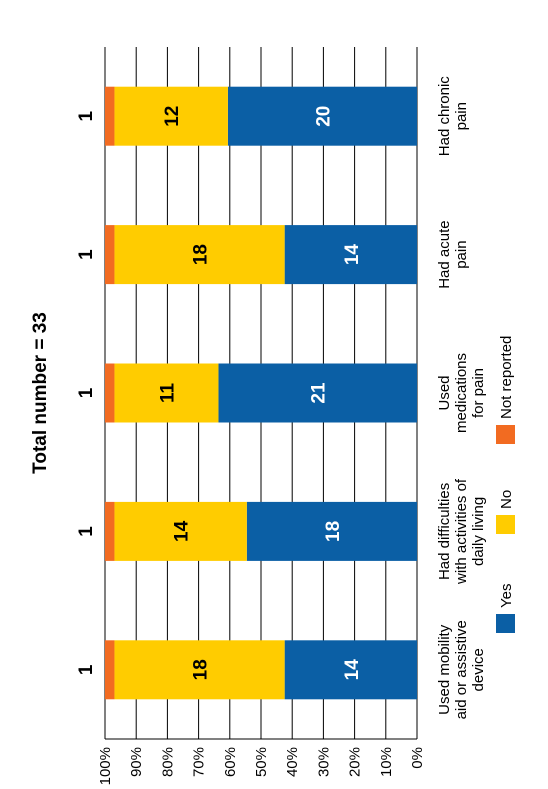 The height and width of the screenshot is (789, 548). Describe the element at coordinates (355, 762) in the screenshot. I see `y-tick-label: 20%` at that location.